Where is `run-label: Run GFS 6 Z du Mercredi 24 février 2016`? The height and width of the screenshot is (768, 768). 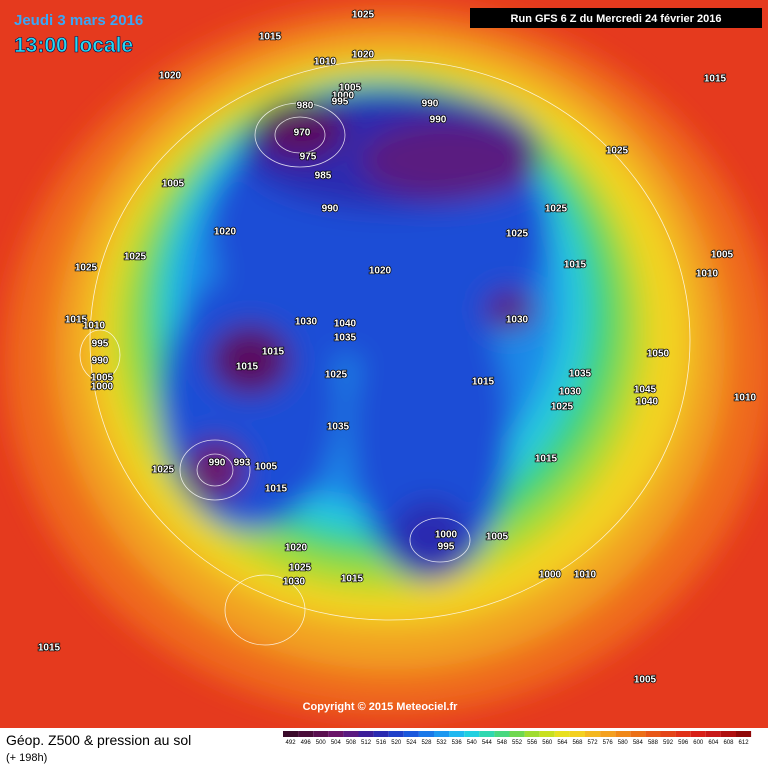 run-label: Run GFS 6 Z du Mercredi 24 février 2016 is located at coordinates (616, 19).